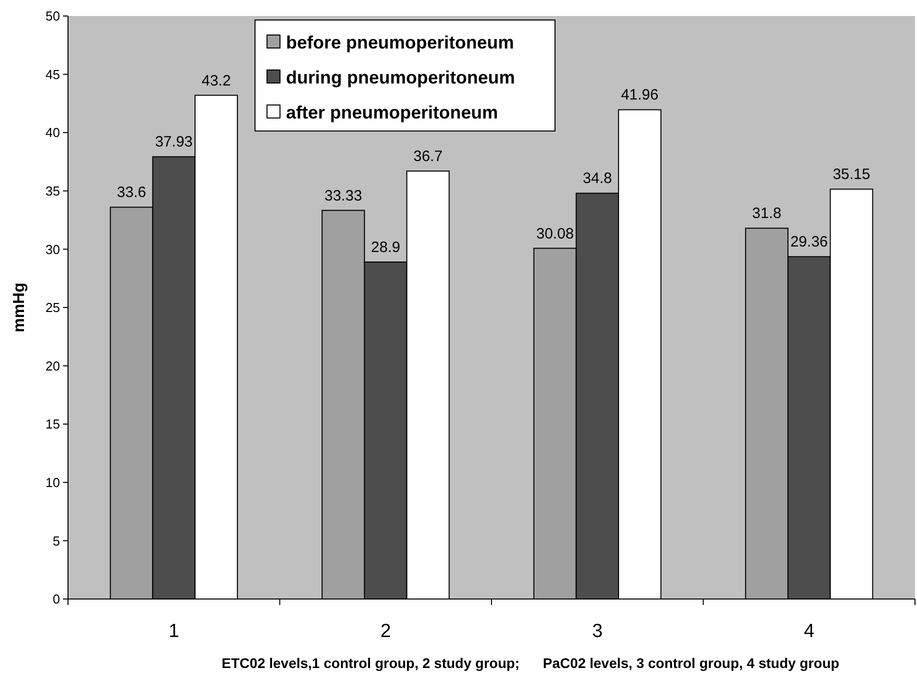 This screenshot has width=917, height=677. What do you see at coordinates (56, 540) in the screenshot?
I see `y-tick-label: 5` at bounding box center [56, 540].